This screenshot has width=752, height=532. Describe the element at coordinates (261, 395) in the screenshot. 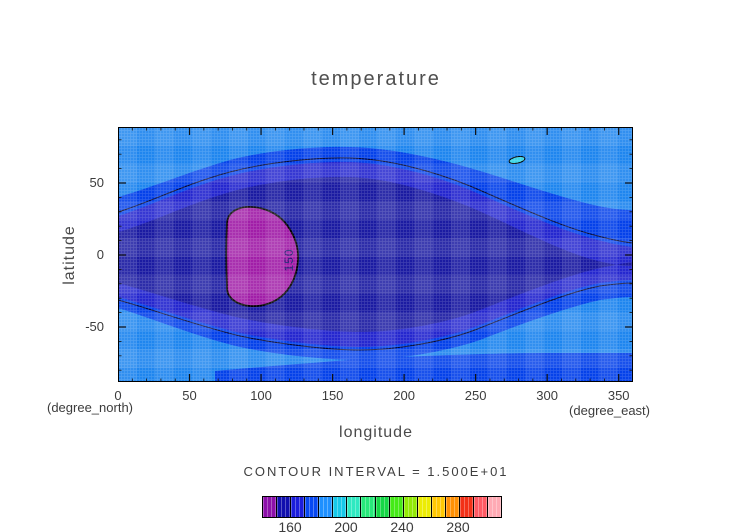

I see `x-tick-label: 100` at that location.